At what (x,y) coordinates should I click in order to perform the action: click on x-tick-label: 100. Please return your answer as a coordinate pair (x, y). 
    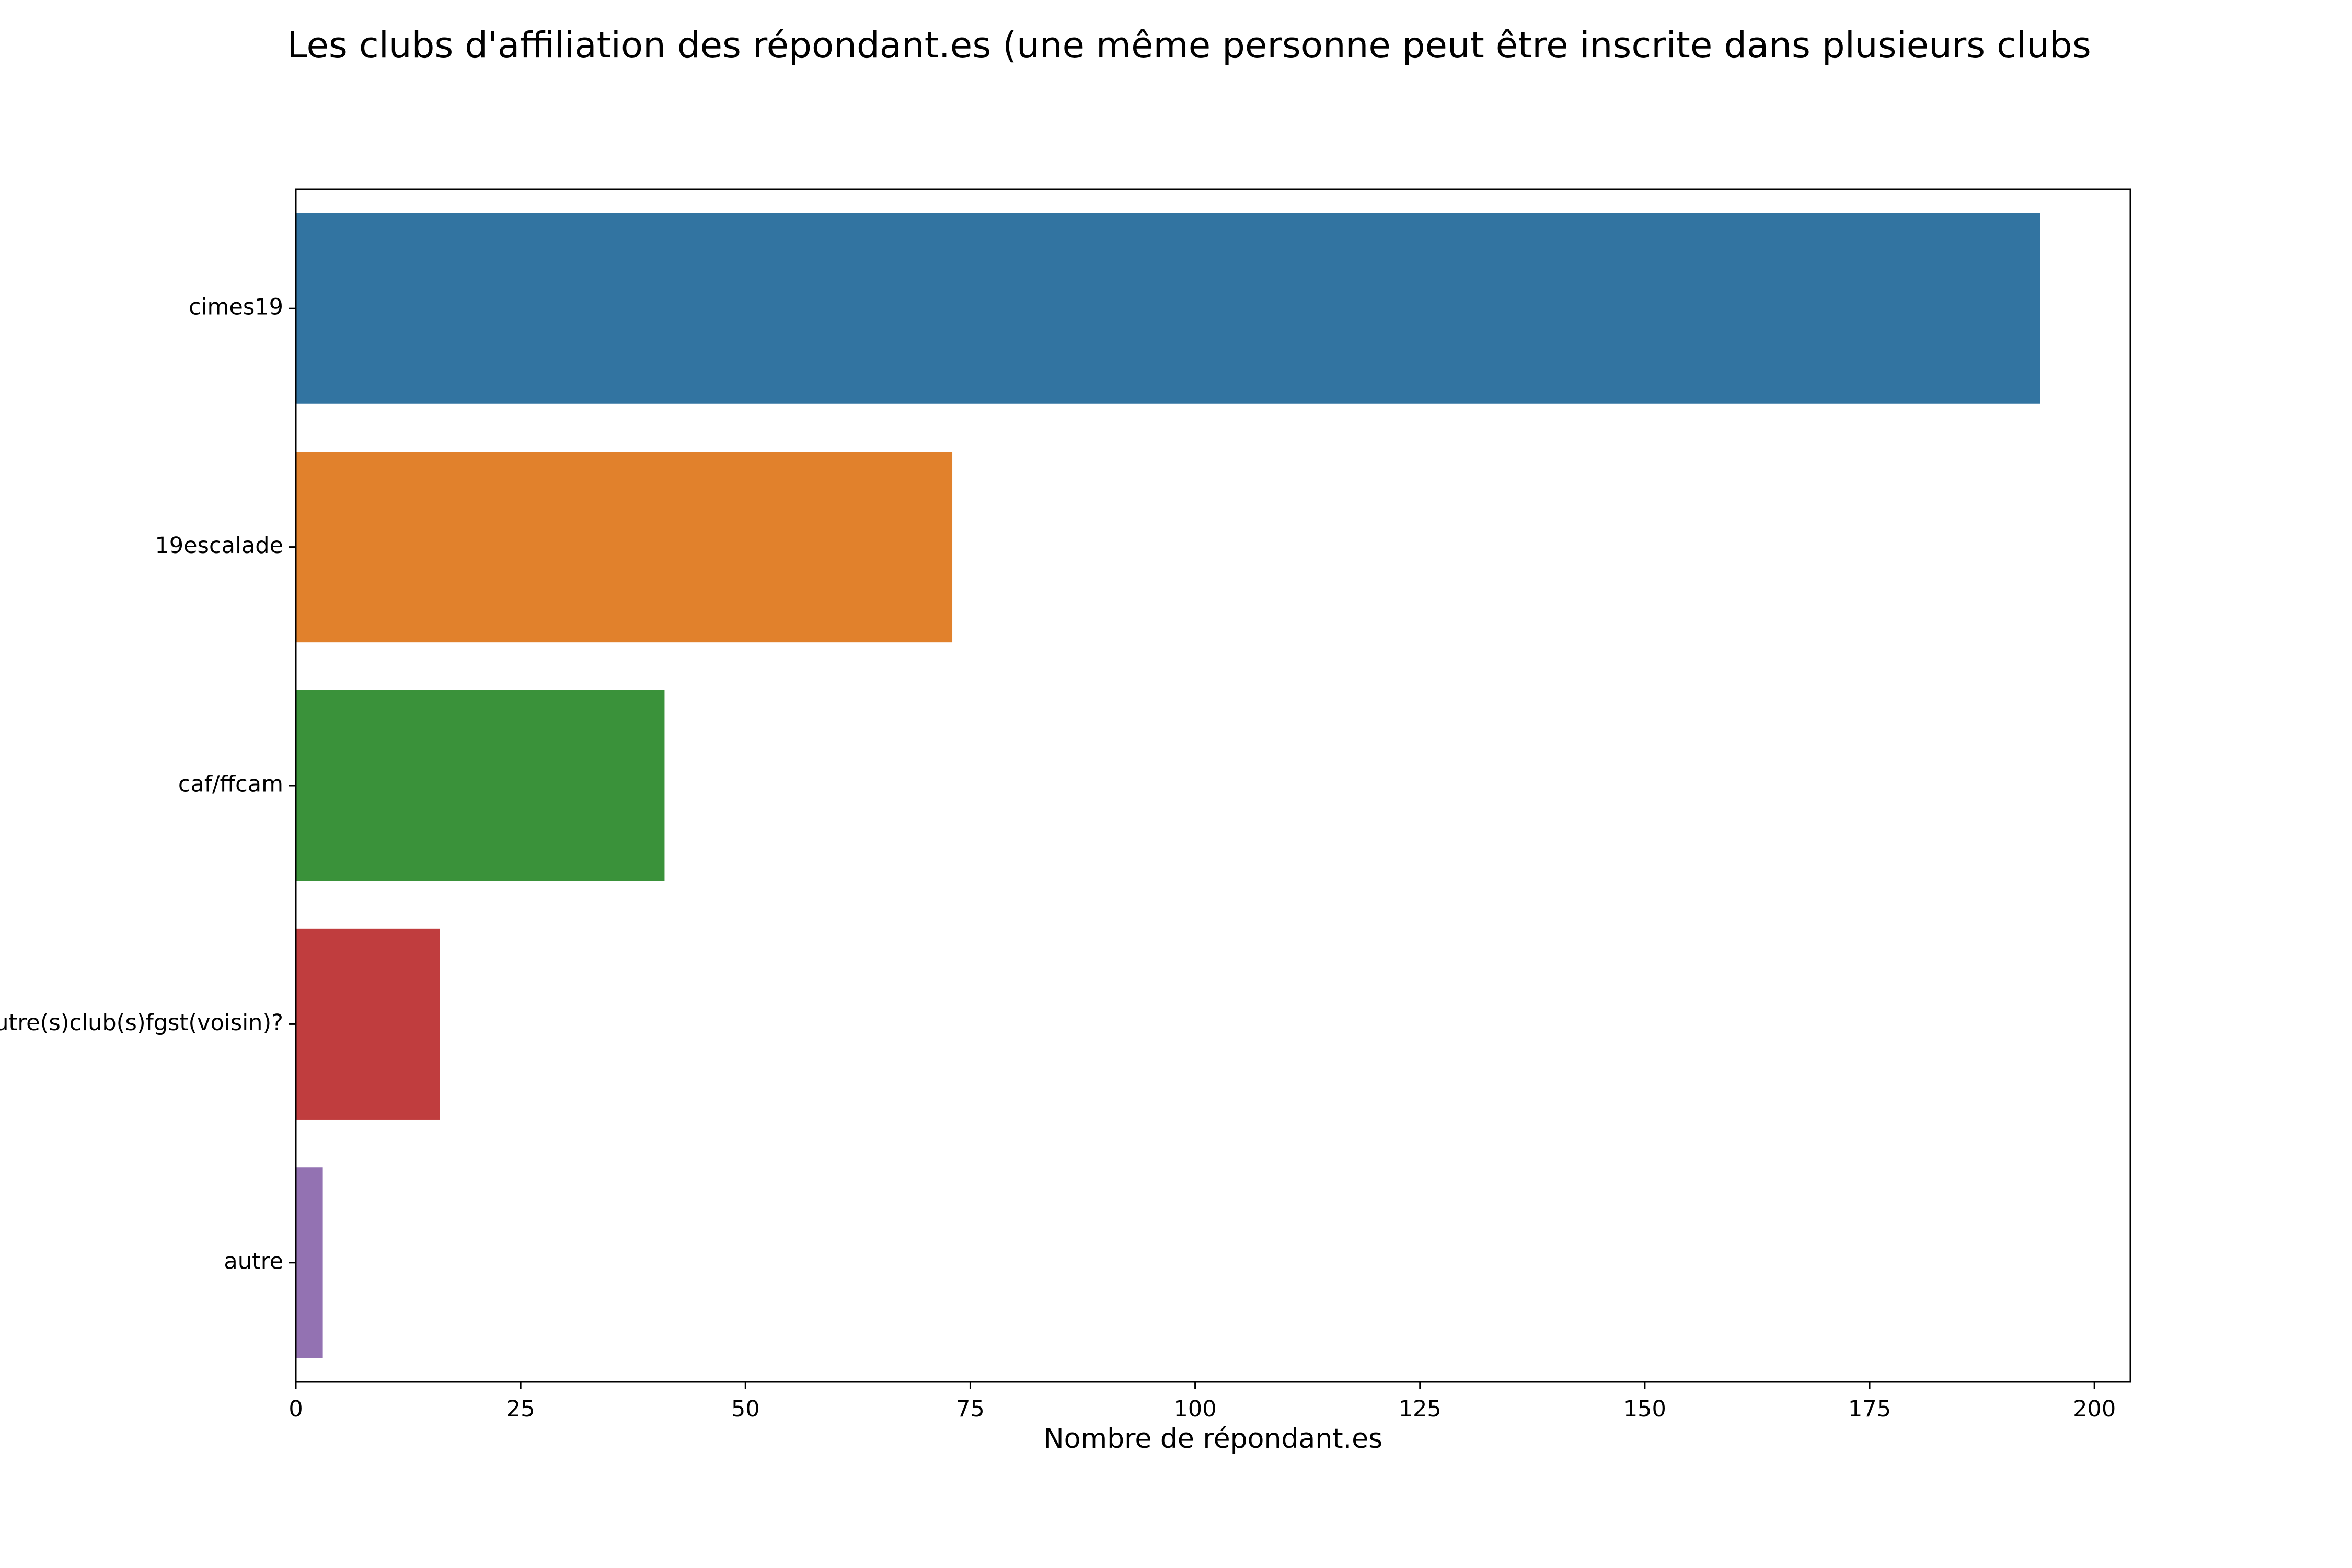
    Looking at the image, I should click on (1195, 1409).